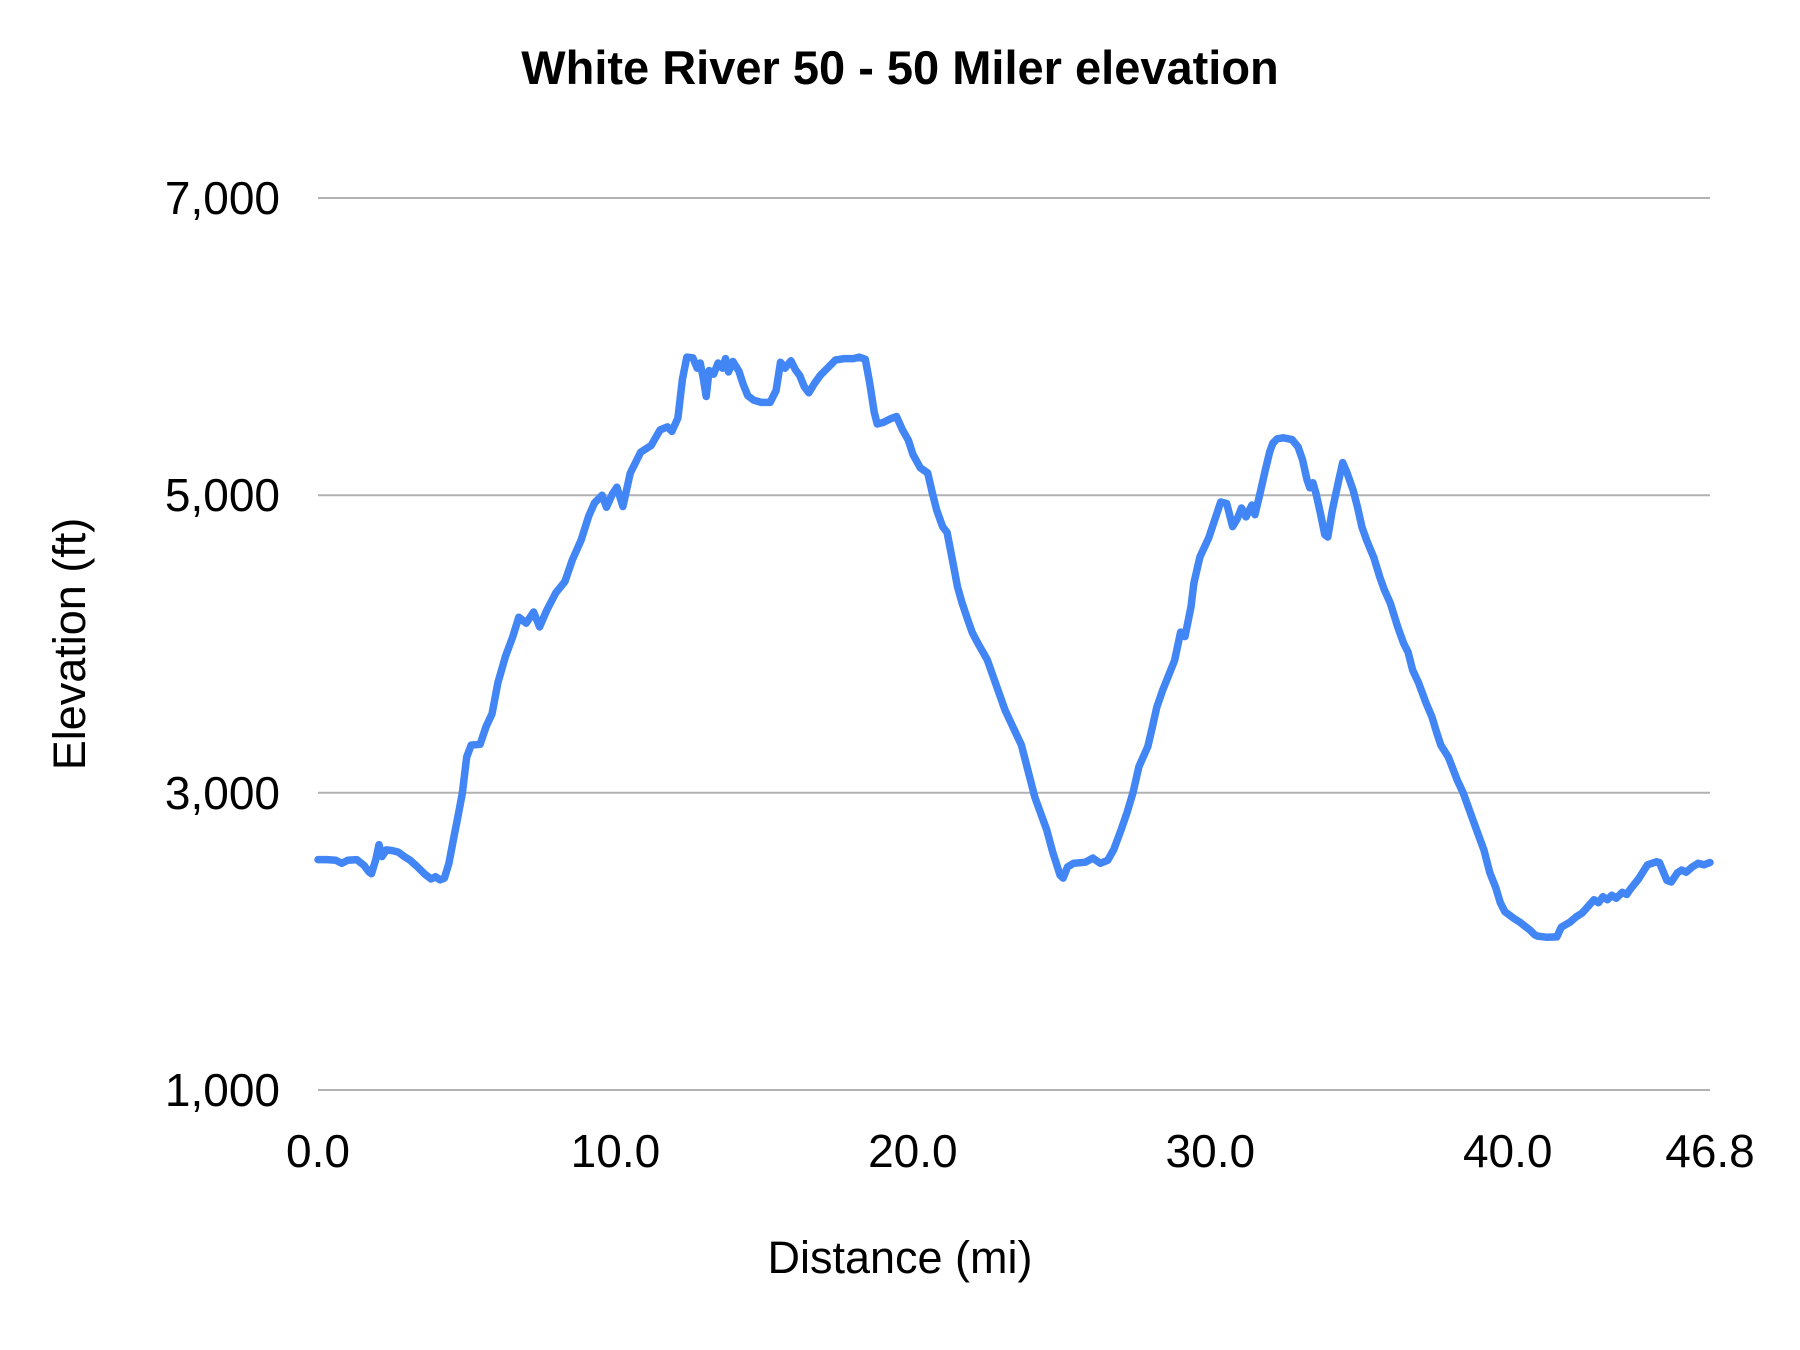 The image size is (1800, 1350). Describe the element at coordinates (222, 495) in the screenshot. I see `y-tick-label: 5,000` at that location.